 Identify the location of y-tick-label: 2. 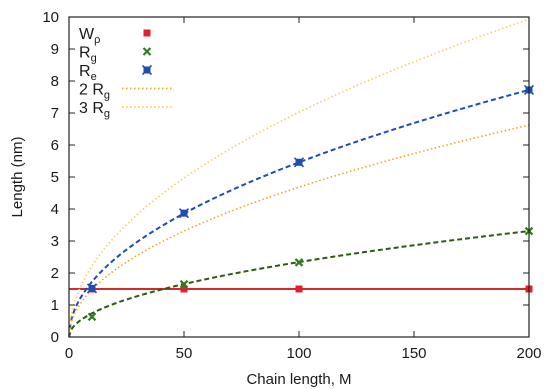
(55, 273).